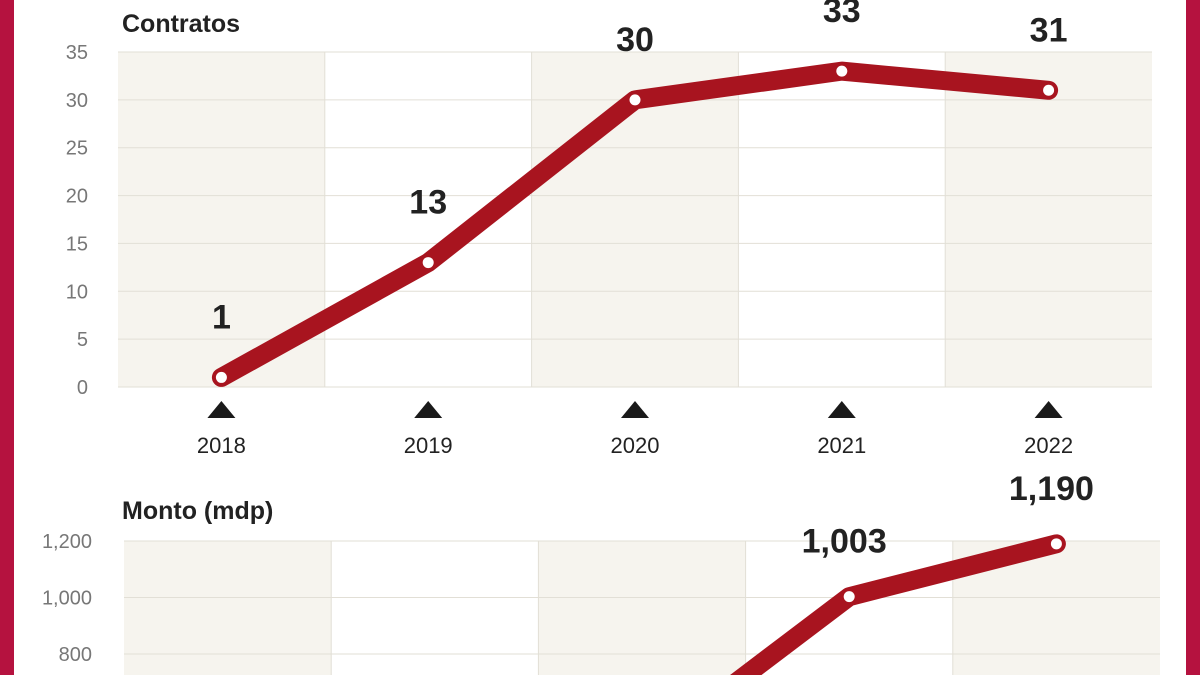 The width and height of the screenshot is (1200, 675). I want to click on data-label: 1,190, so click(1051, 489).